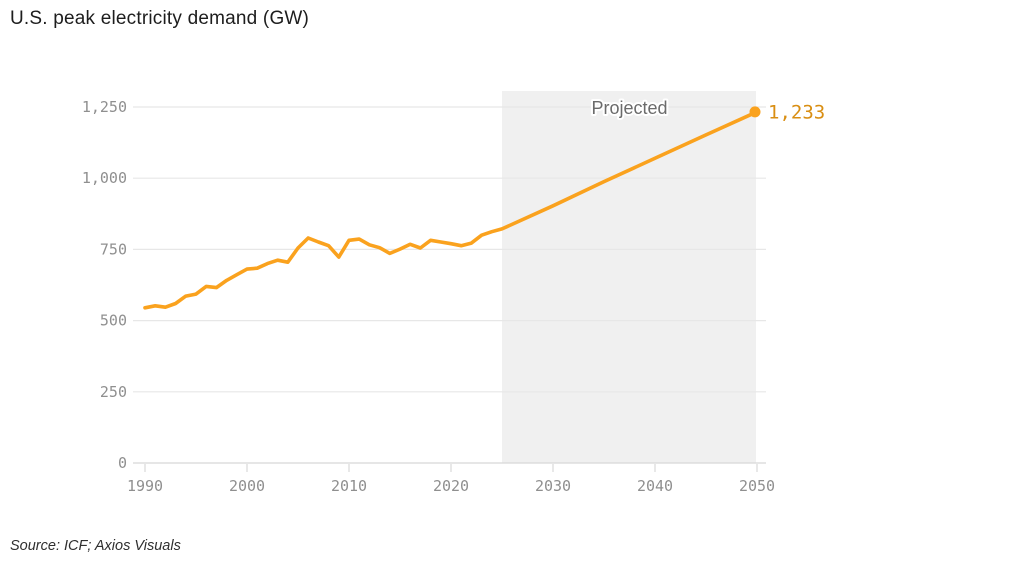 The width and height of the screenshot is (1024, 576). What do you see at coordinates (104, 178) in the screenshot?
I see `y-tick-label-1000: 1,000` at bounding box center [104, 178].